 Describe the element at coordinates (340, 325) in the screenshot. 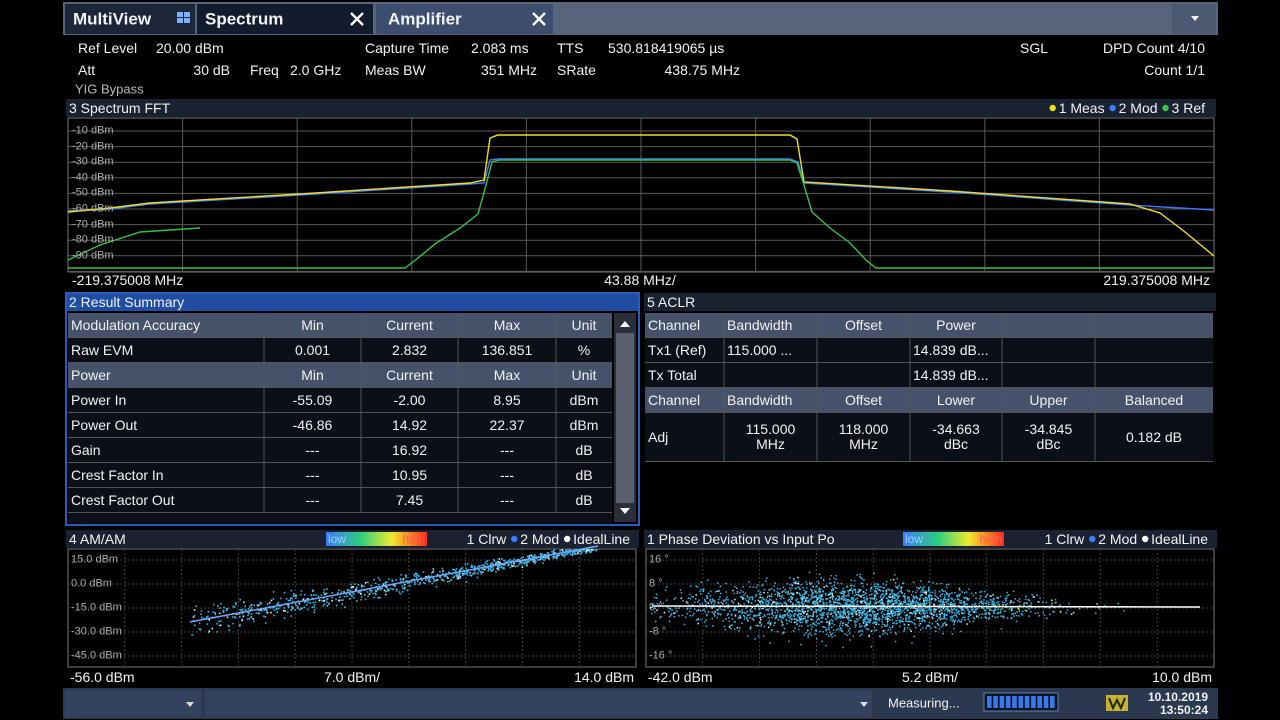

I see `table-header-row` at that location.